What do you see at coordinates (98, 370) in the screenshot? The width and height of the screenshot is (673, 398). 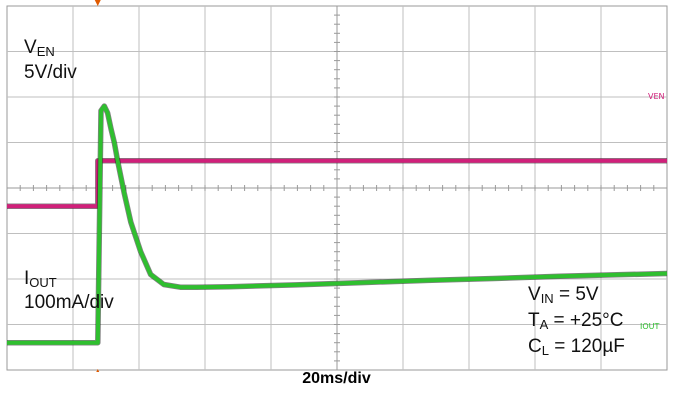 I see `trigger-marker-bottom` at bounding box center [98, 370].